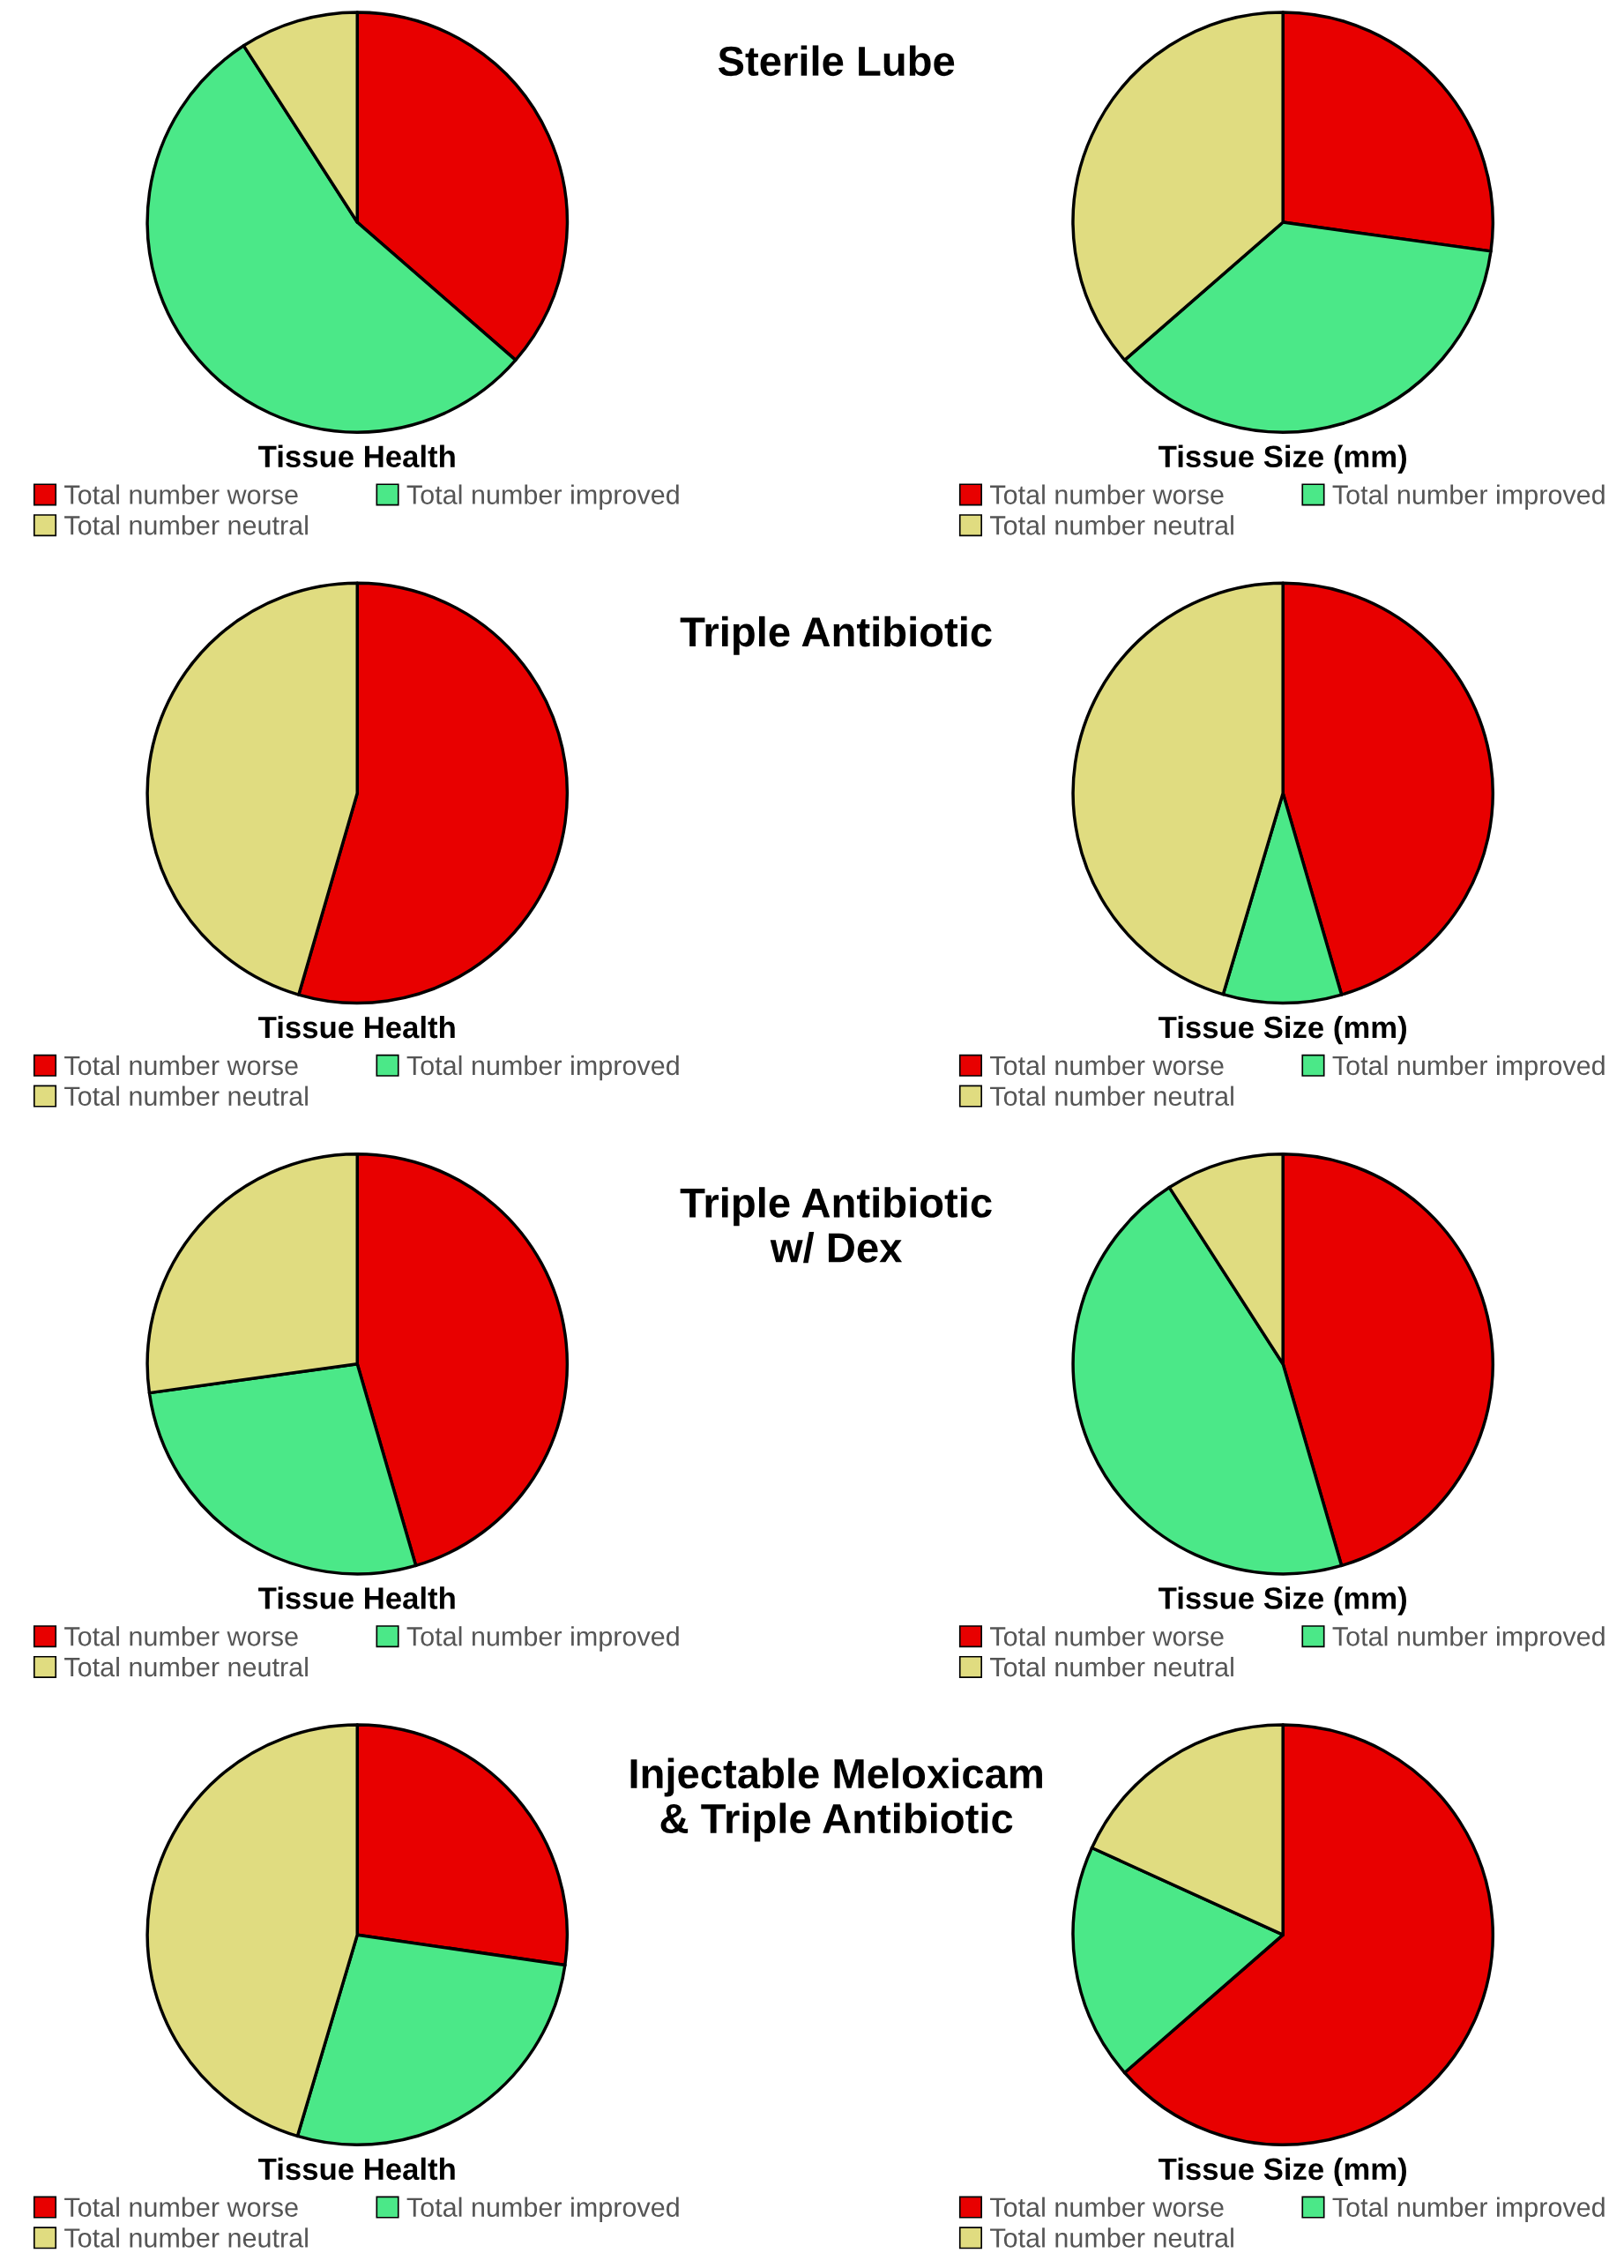 This screenshot has width=1624, height=2268. Describe the element at coordinates (836, 61) in the screenshot. I see `text: Sterile Lube` at that location.